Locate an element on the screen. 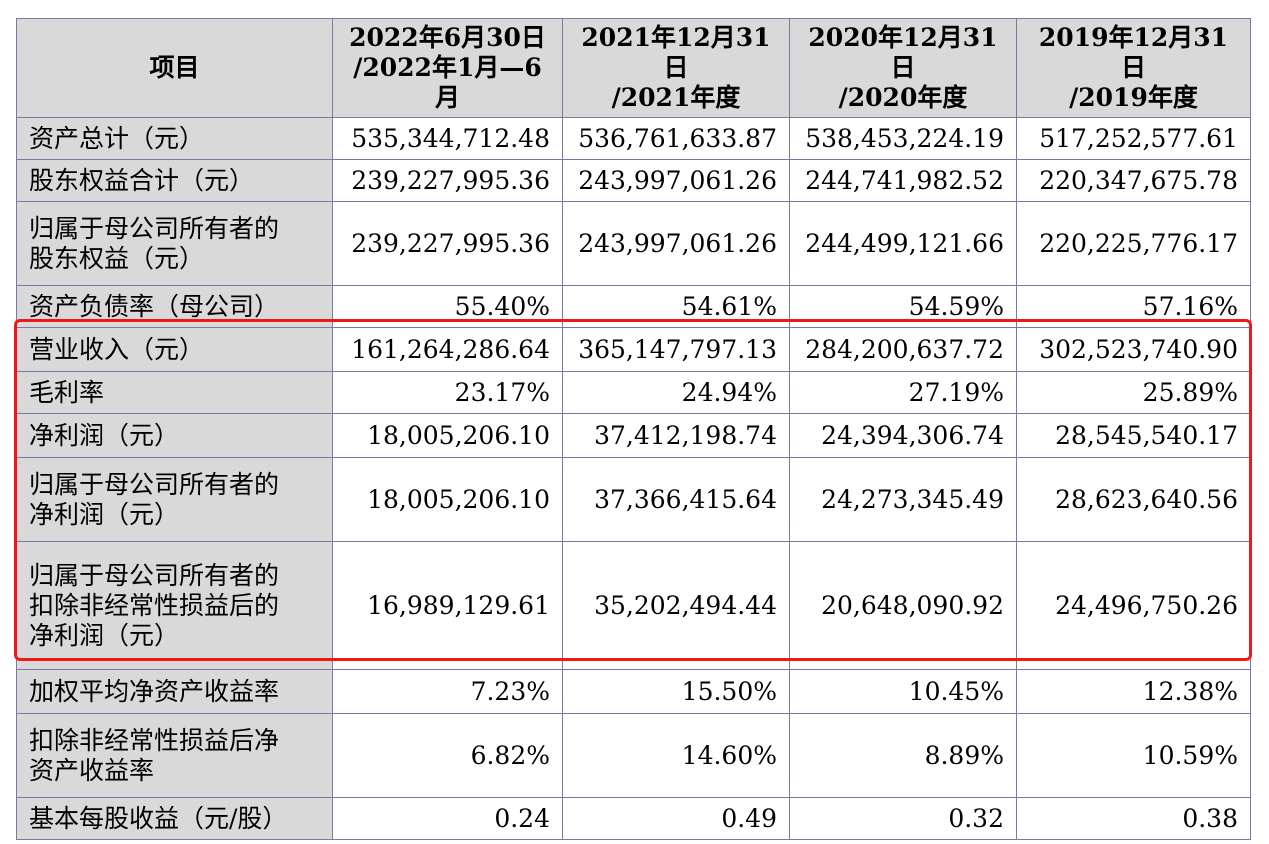 Image resolution: width=1269 pixels, height=844 pixels. row-value: 35,202,494.44 is located at coordinates (676, 605).